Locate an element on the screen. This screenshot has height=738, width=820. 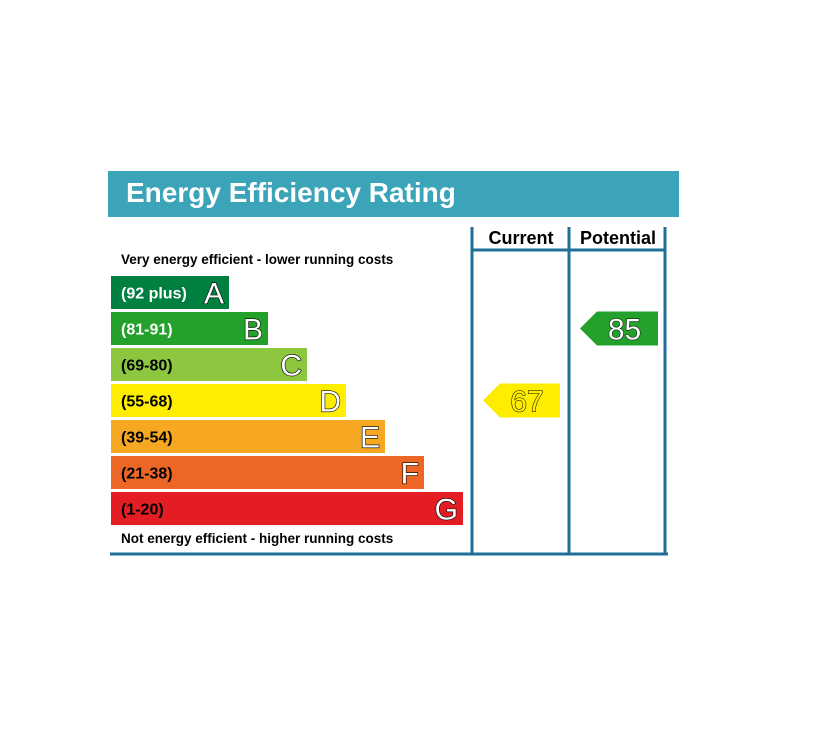
band-range-label: (69-80) is located at coordinates (147, 366).